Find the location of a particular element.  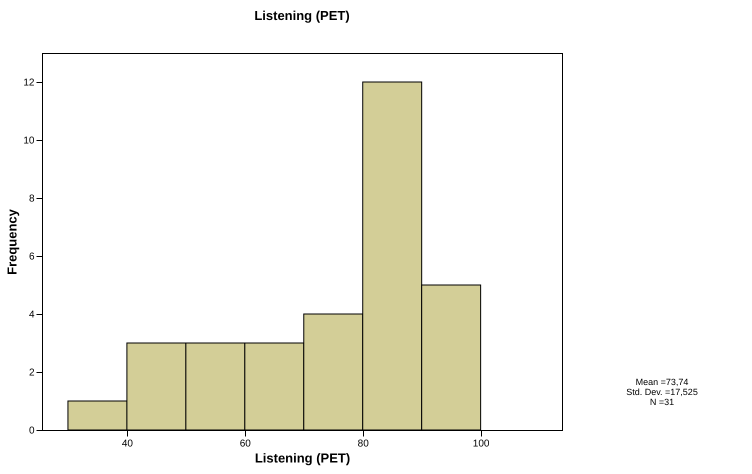

x-axis-title: Listening (PET) is located at coordinates (302, 458).